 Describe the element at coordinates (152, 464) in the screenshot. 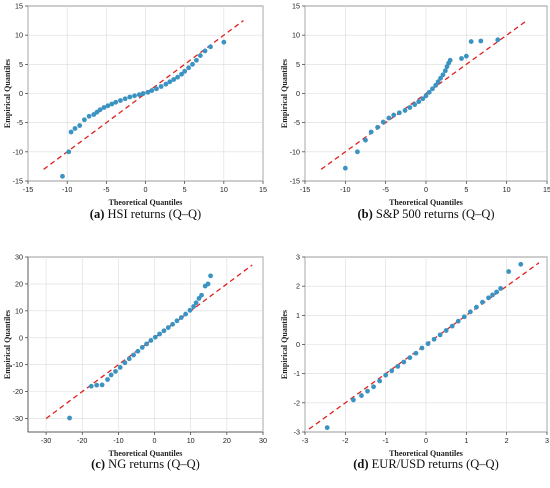

I see `caption-text: NG returns (Q–Q)` at that location.